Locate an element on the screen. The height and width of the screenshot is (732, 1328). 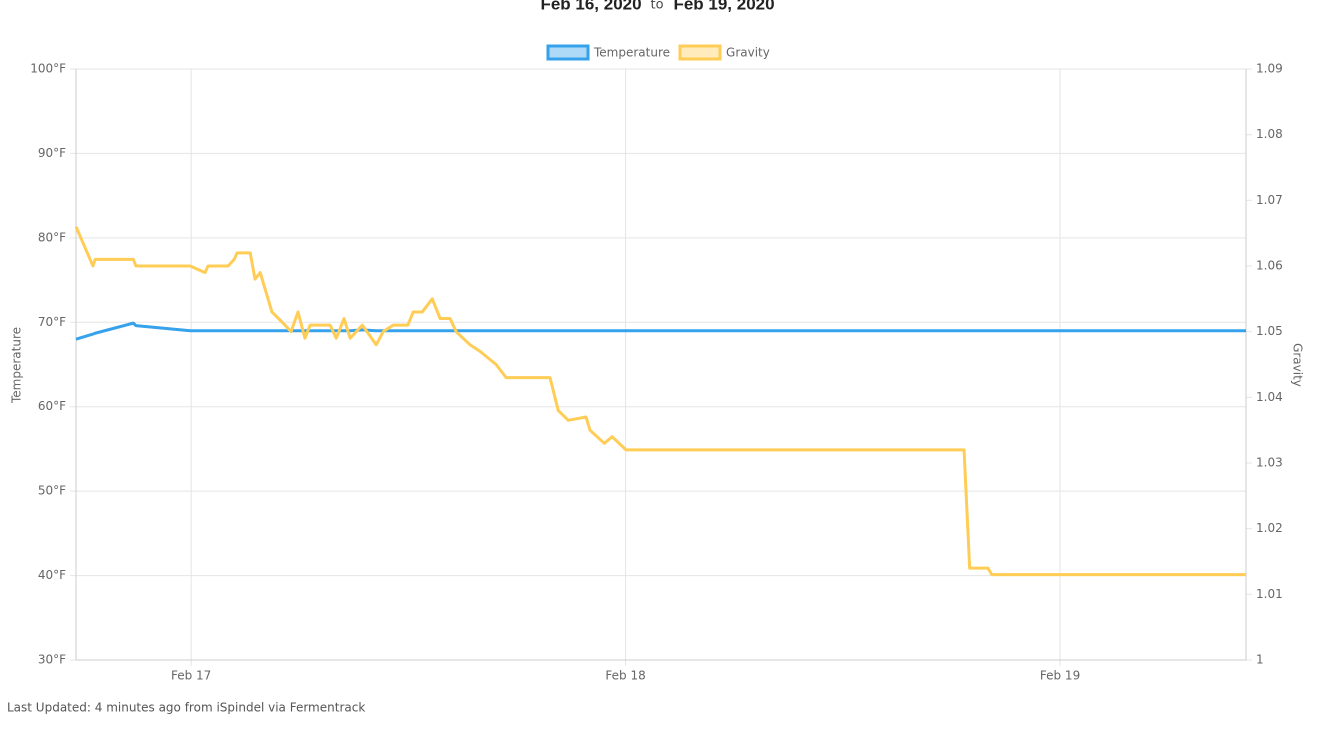
end-date: Feb 19, 2020 is located at coordinates (723, 6).